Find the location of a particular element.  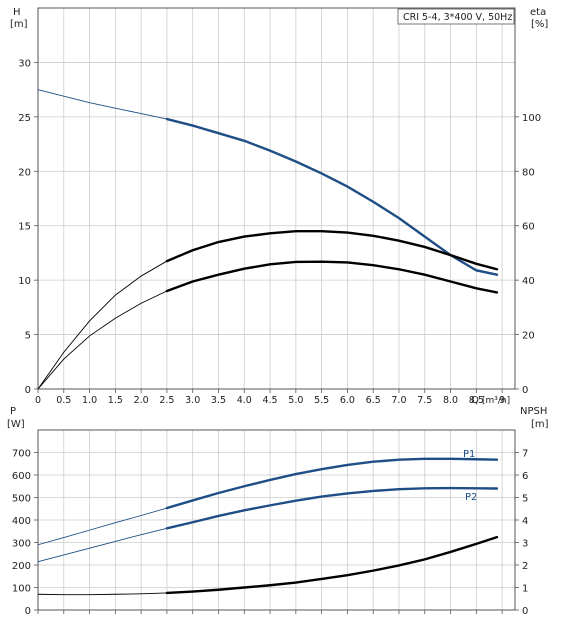

bottom-left-tick-label: 500 is located at coordinates (21, 499).